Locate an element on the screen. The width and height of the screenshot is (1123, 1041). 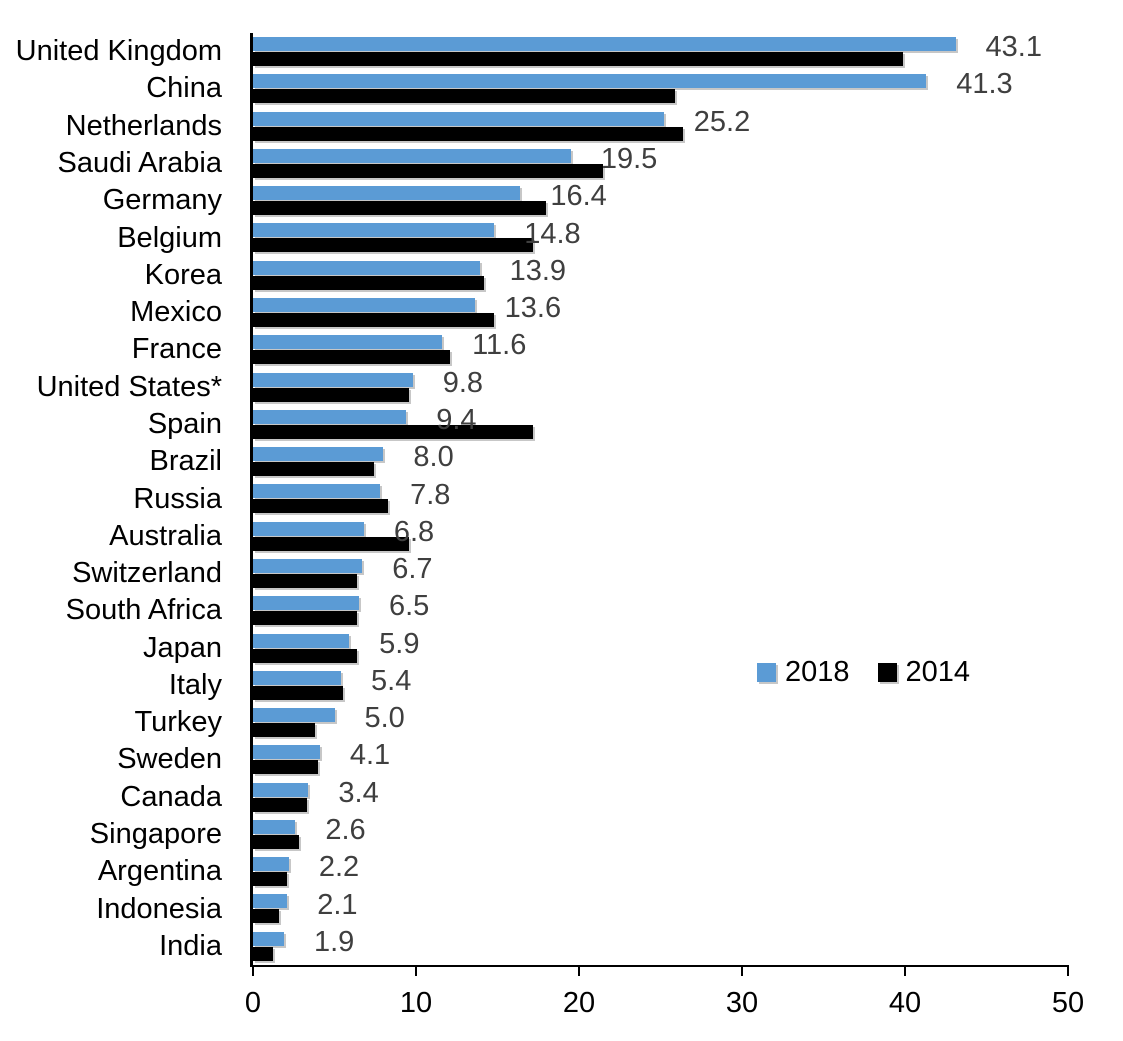
bar-group: 13.9 is located at coordinates (660, 275).